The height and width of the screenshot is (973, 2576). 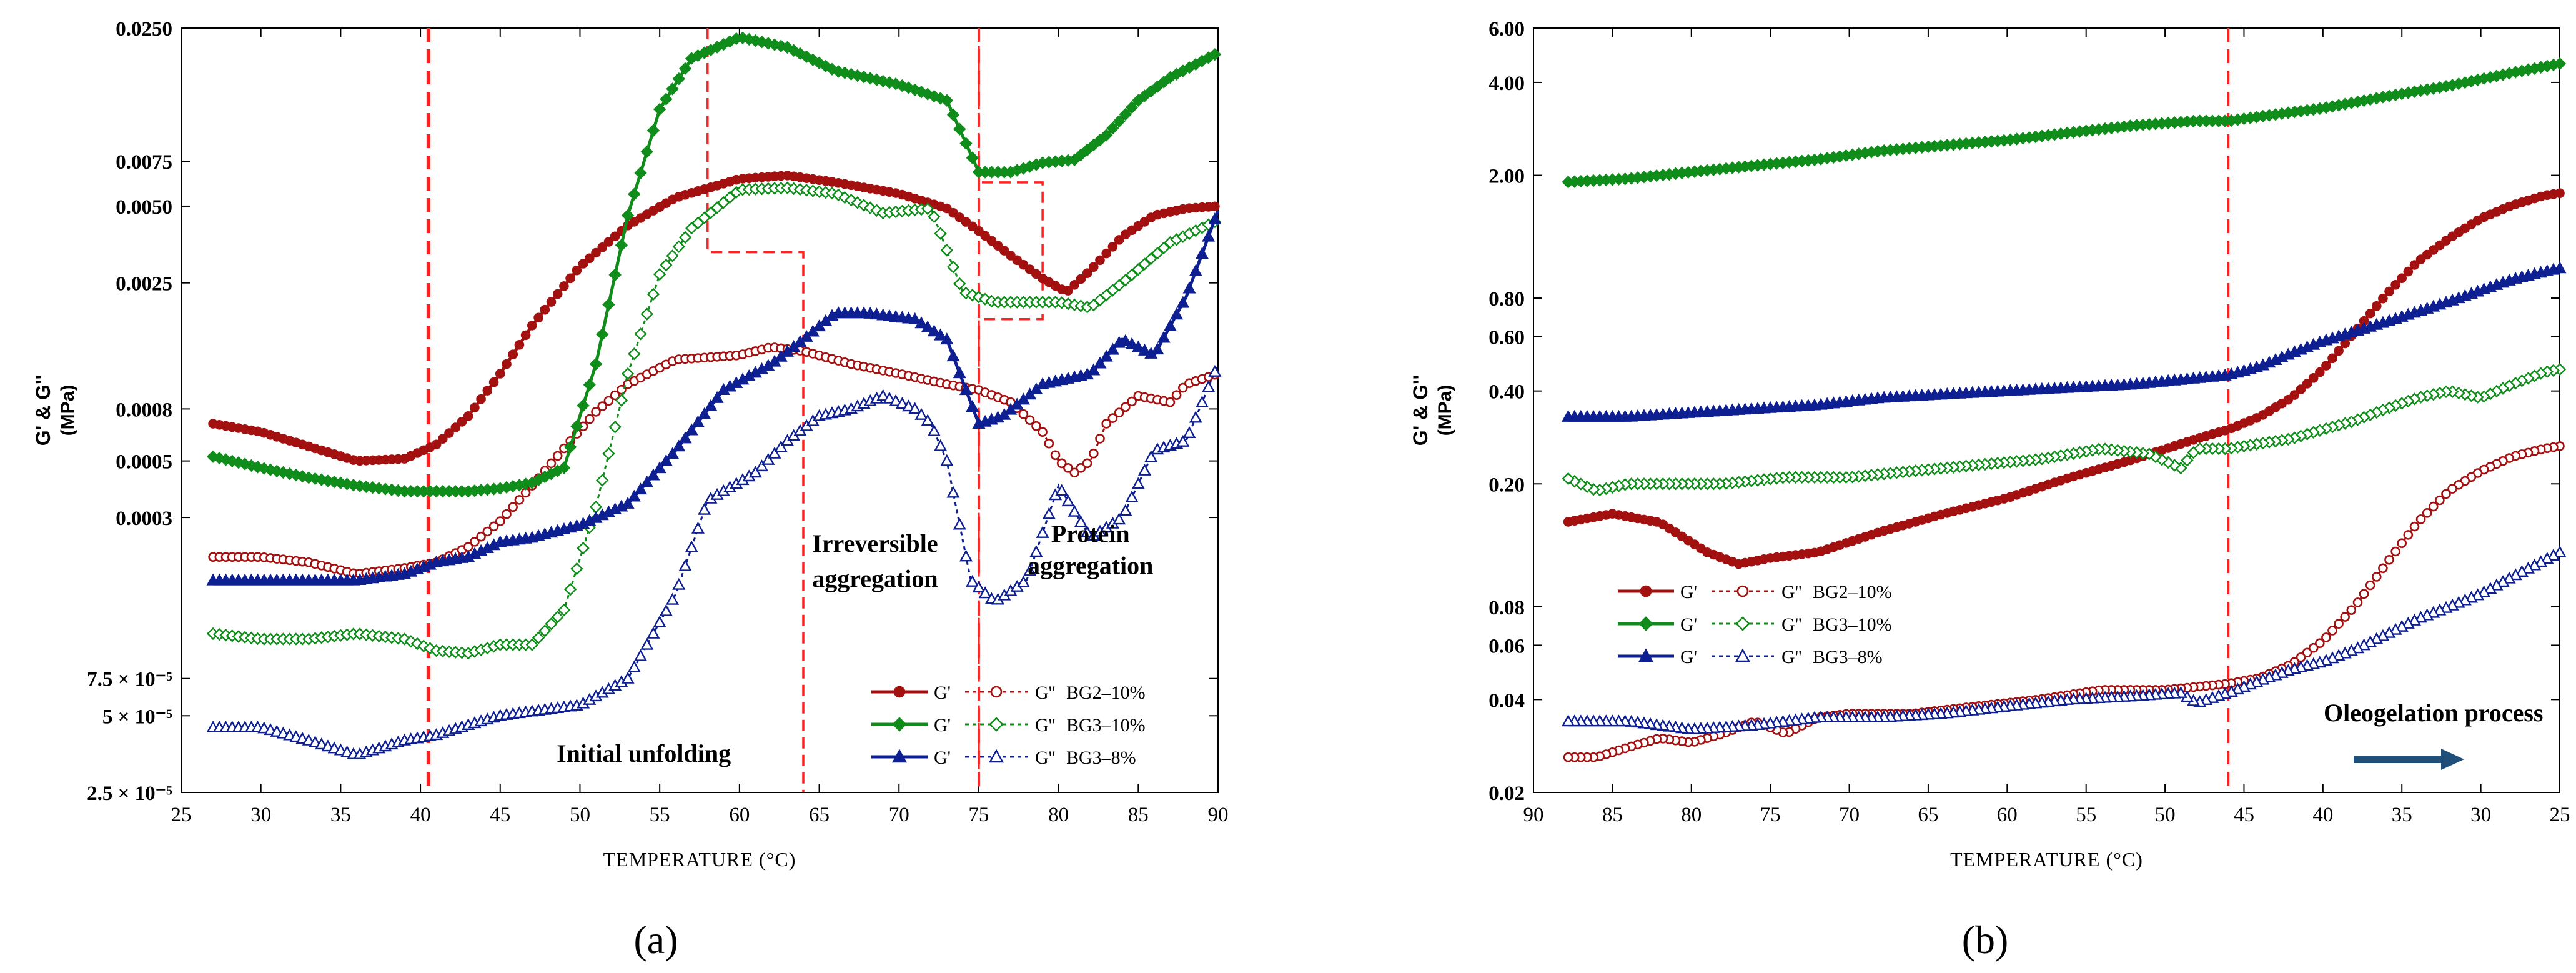 I want to click on legend-gdouble-label: G'', so click(x=1791, y=624).